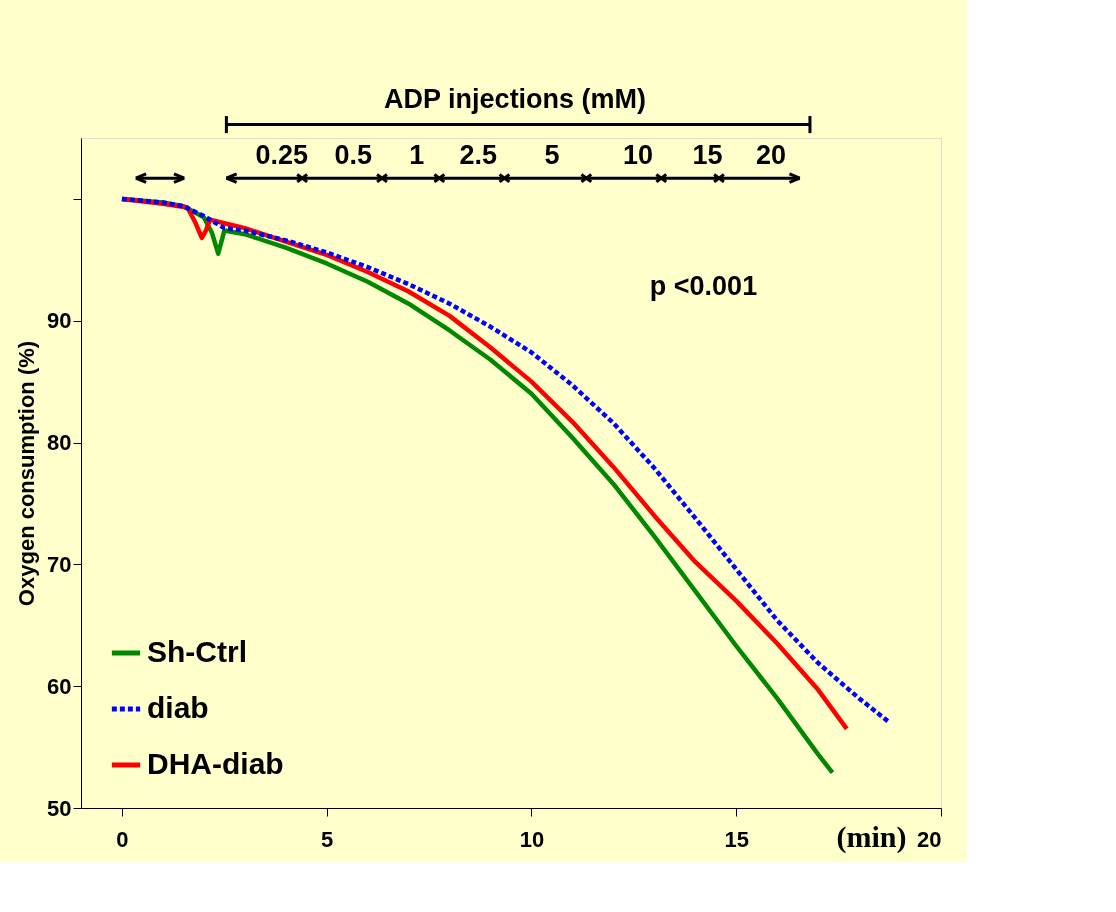 Image resolution: width=1116 pixels, height=912 pixels. I want to click on annotation: 0.25, so click(281, 154).